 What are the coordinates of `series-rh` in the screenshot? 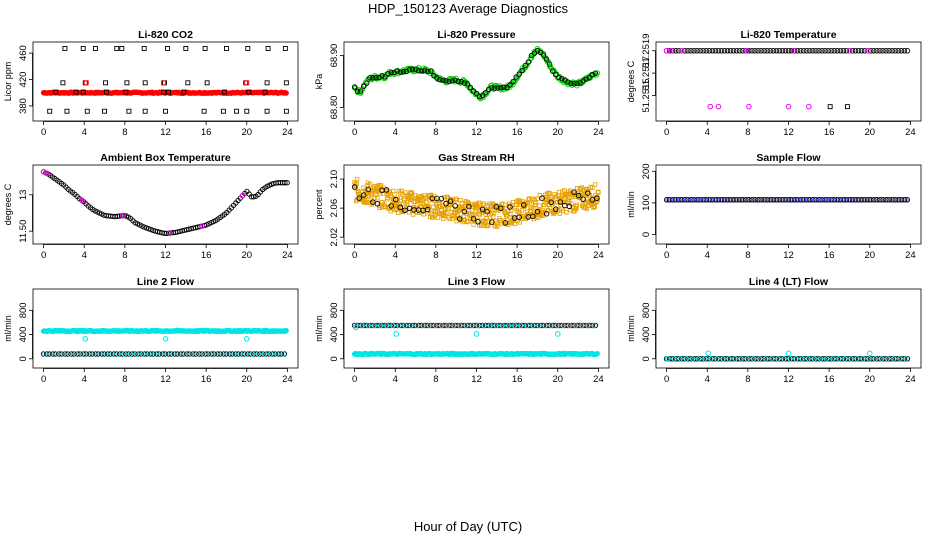 It's located at (476, 202).